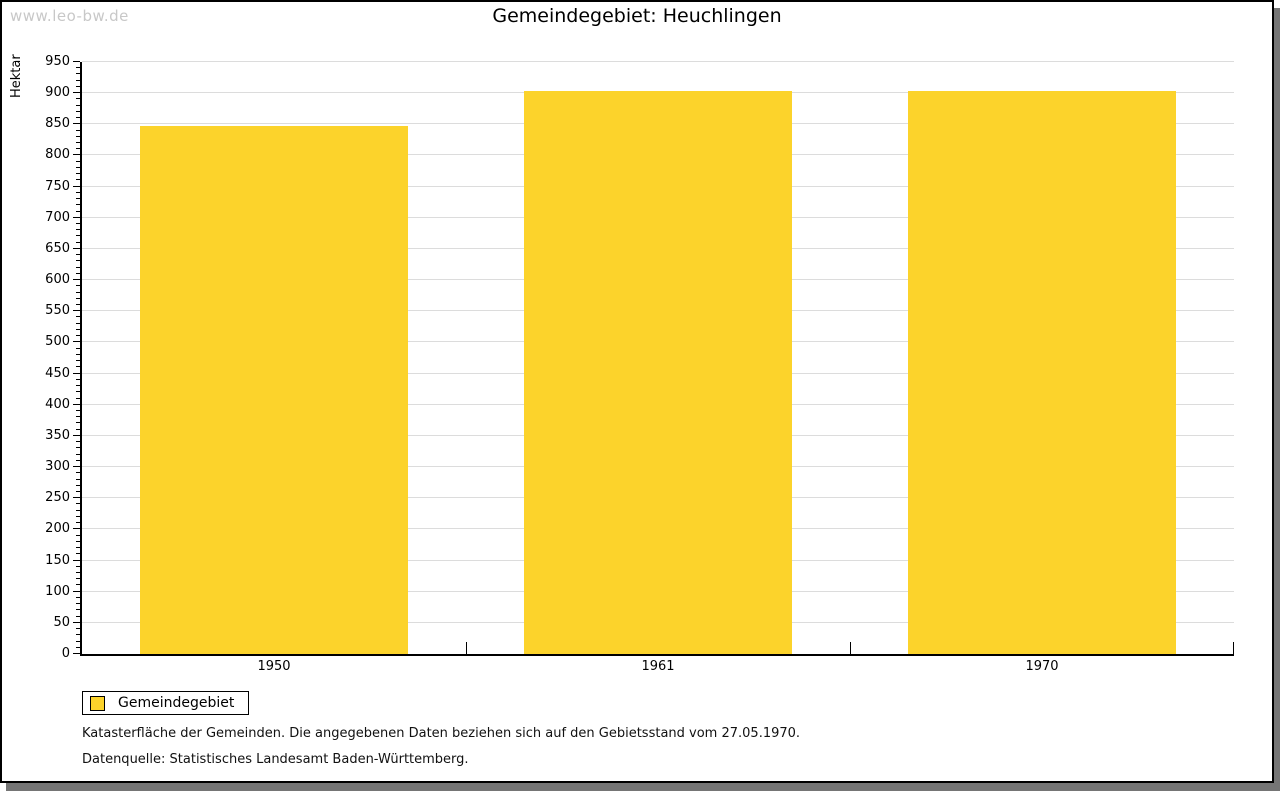 The width and height of the screenshot is (1280, 791). What do you see at coordinates (57, 373) in the screenshot?
I see `y-tick-label: 450` at bounding box center [57, 373].